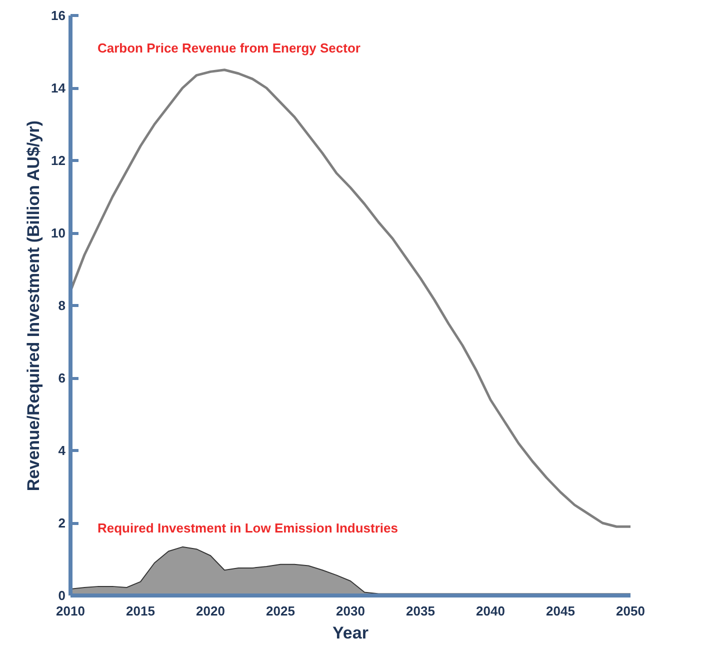 Image resolution: width=708 pixels, height=651 pixels. What do you see at coordinates (62, 523) in the screenshot?
I see `y-tick-label: 2` at bounding box center [62, 523].